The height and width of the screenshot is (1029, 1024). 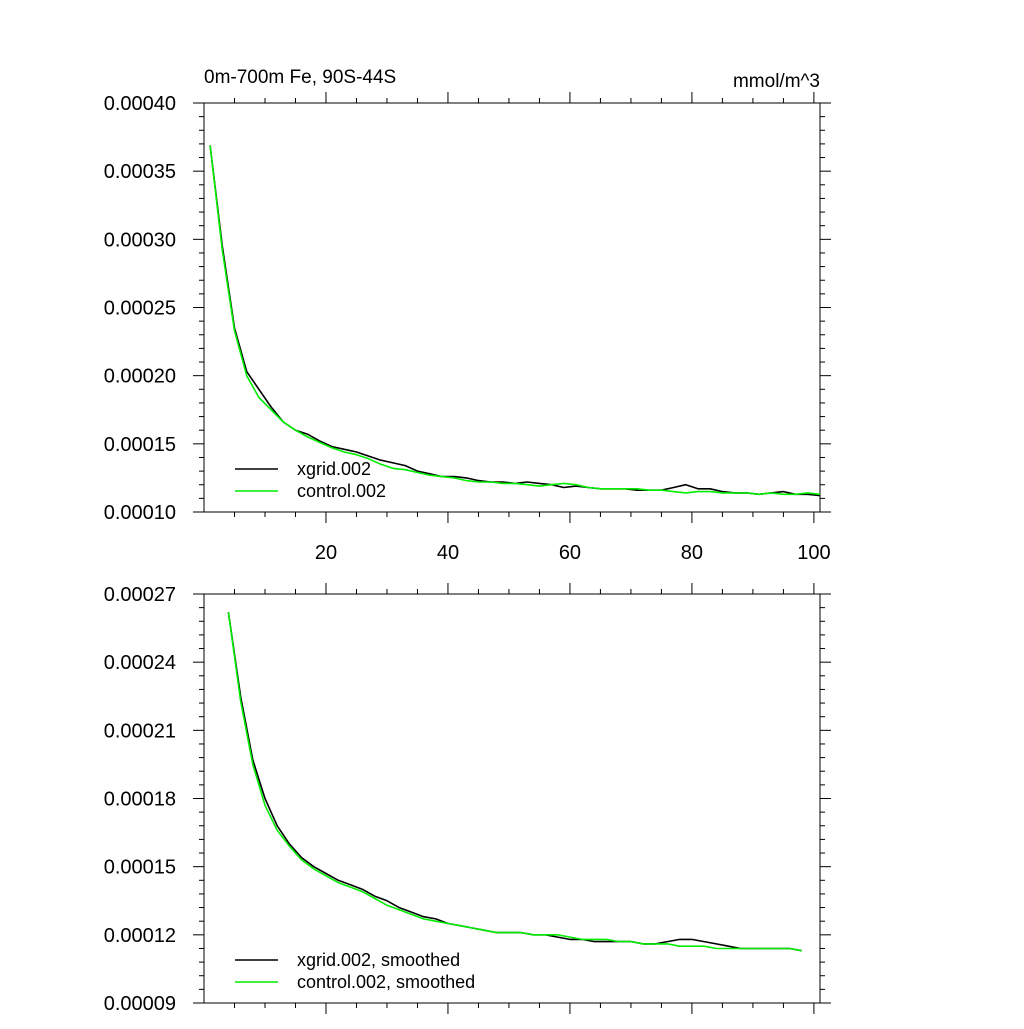 What do you see at coordinates (140, 309) in the screenshot?
I see `y-tick-label: 0.00025` at bounding box center [140, 309].